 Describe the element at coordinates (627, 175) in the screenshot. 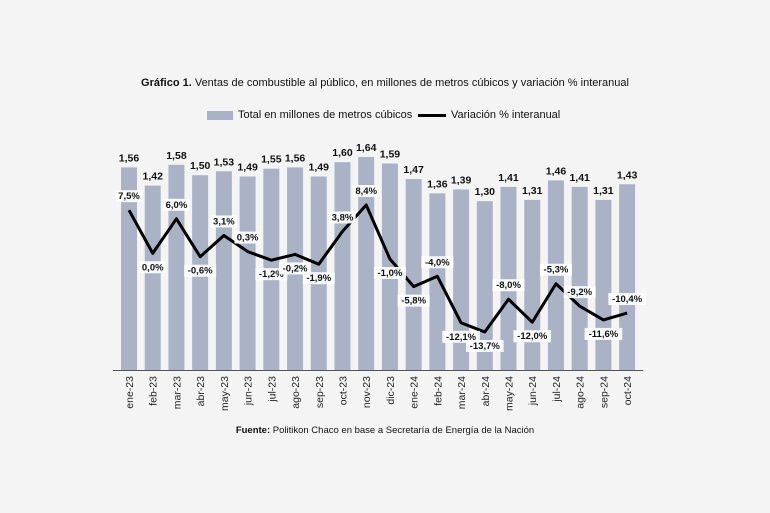

I see `bar-label-oct-24: 1,43` at that location.